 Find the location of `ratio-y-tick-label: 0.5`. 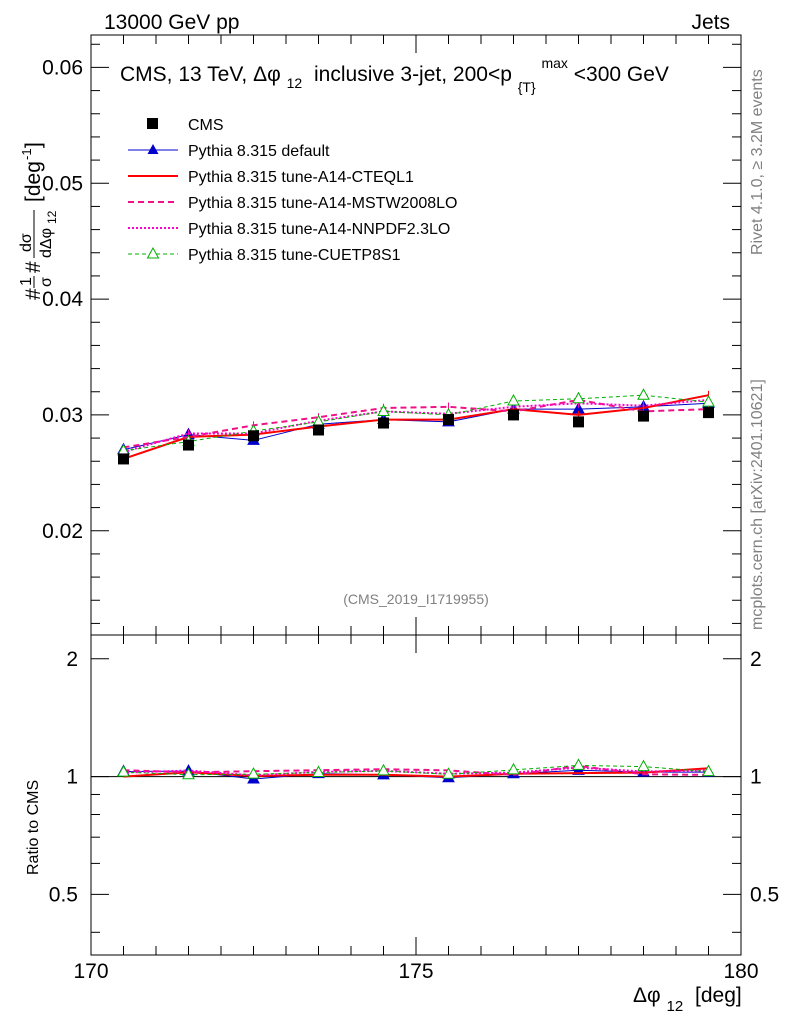

ratio-y-tick-label: 0.5 is located at coordinates (63, 894).